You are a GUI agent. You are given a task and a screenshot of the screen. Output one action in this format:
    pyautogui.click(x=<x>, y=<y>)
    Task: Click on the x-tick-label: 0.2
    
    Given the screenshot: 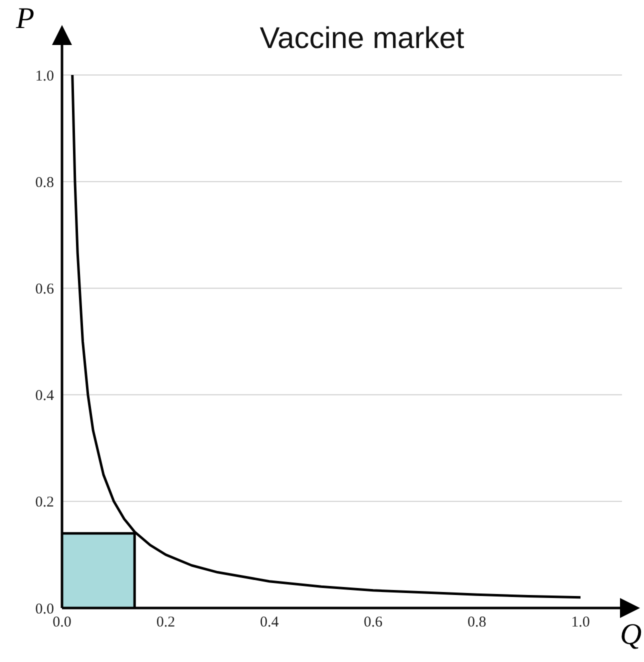 What is the action you would take?
    pyautogui.click(x=166, y=622)
    